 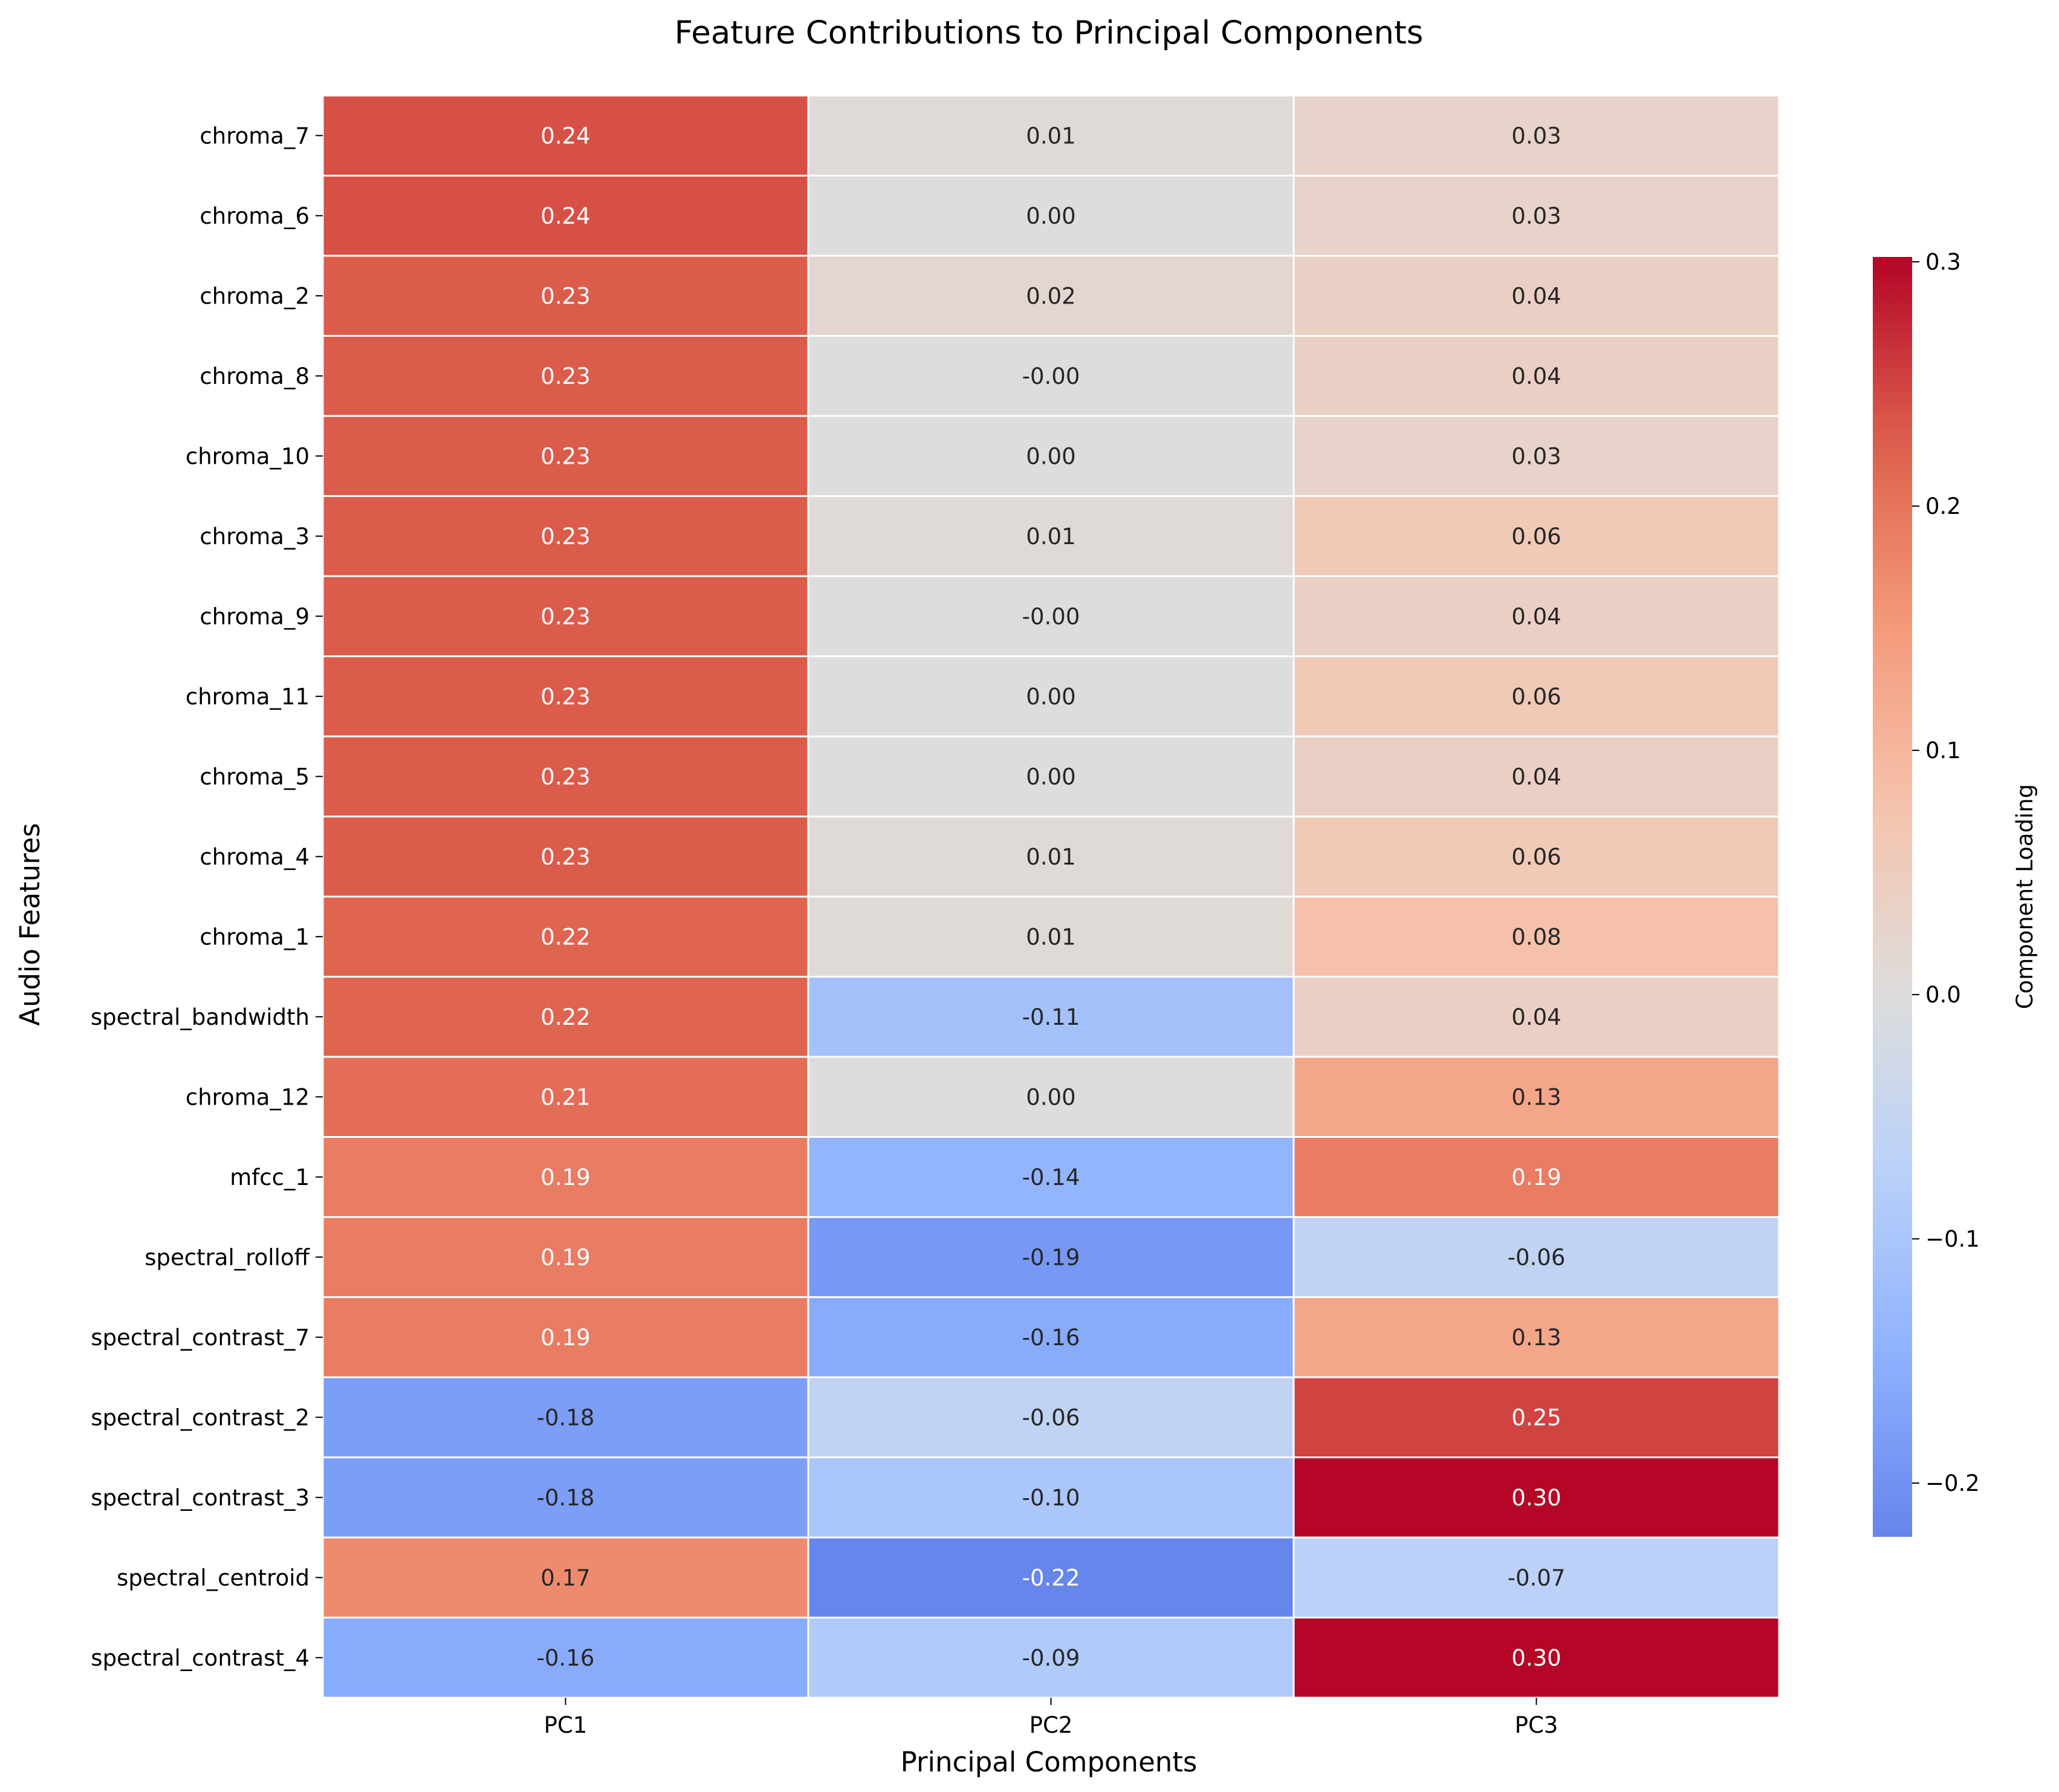 What do you see at coordinates (254, 937) in the screenshot?
I see `y-tick-label: chroma_1` at bounding box center [254, 937].